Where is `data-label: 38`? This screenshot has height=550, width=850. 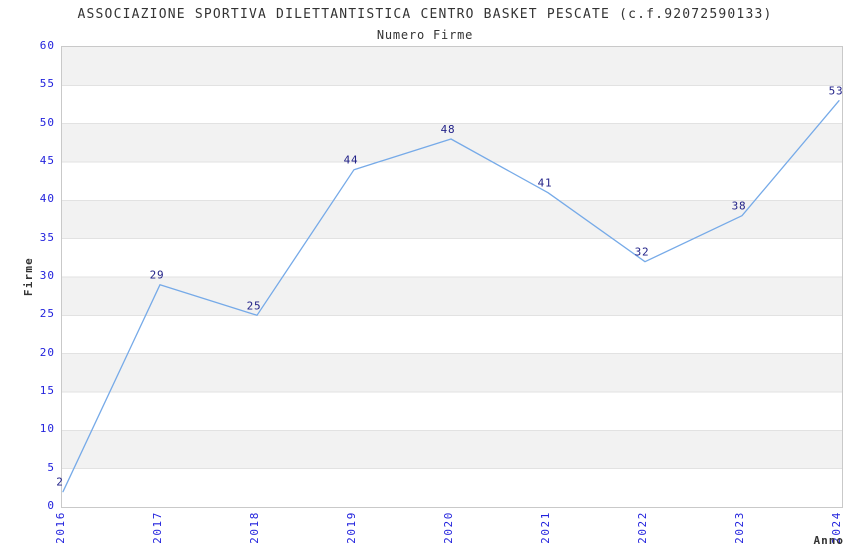 data-label: 38 is located at coordinates (739, 206).